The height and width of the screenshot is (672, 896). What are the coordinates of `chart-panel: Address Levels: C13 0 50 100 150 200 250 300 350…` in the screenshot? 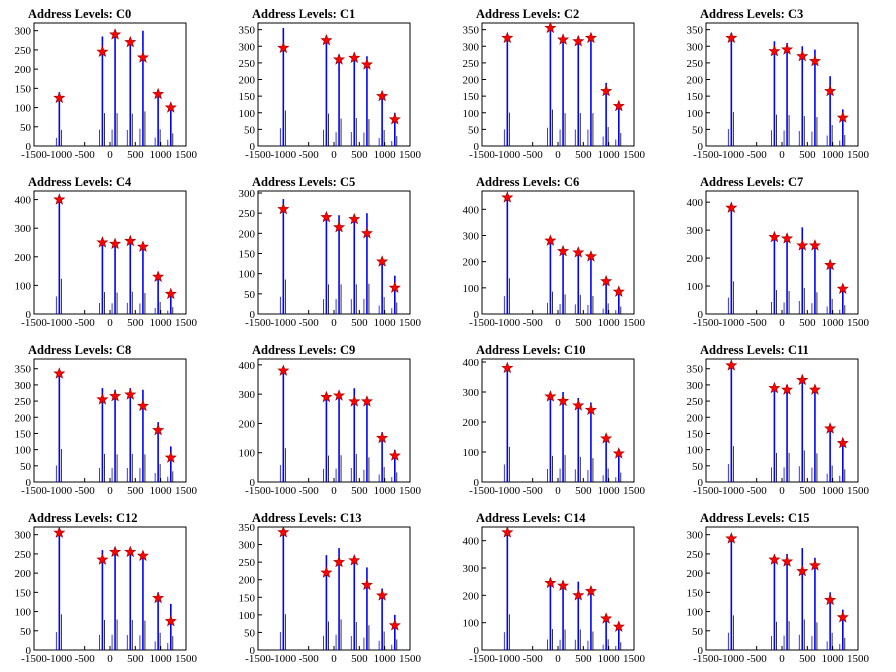 It's located at (330, 588).